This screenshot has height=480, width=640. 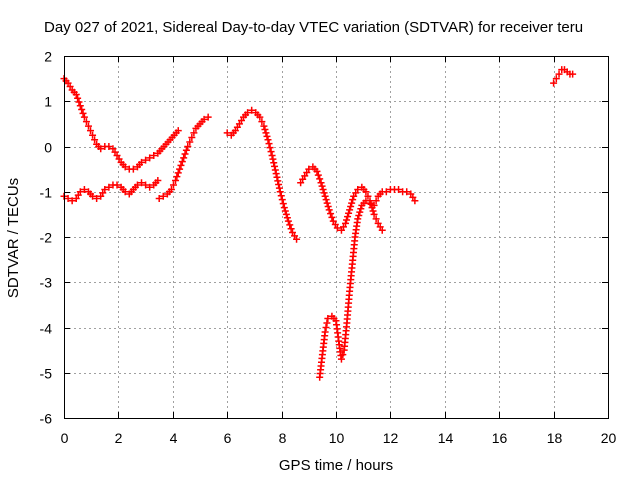 What do you see at coordinates (336, 465) in the screenshot?
I see `x-axis-label: GPS time / hours` at bounding box center [336, 465].